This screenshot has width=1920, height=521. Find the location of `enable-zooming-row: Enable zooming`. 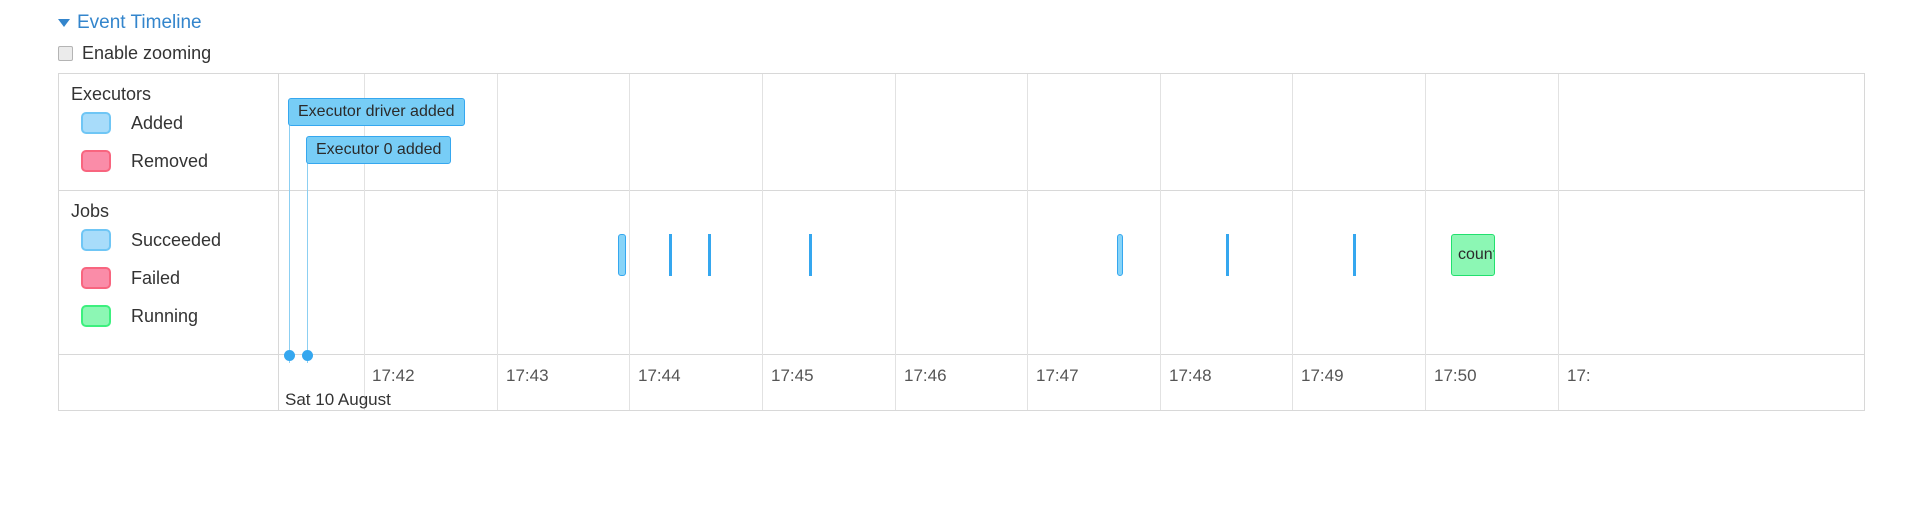

enable-zooming-row: Enable zooming is located at coordinates (134, 53).